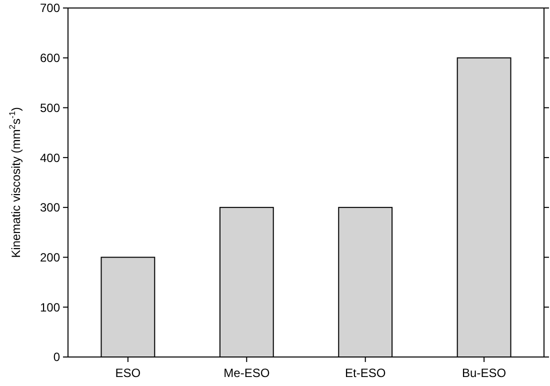 The width and height of the screenshot is (550, 386). What do you see at coordinates (56, 357) in the screenshot?
I see `y-tick-label: 0` at bounding box center [56, 357].